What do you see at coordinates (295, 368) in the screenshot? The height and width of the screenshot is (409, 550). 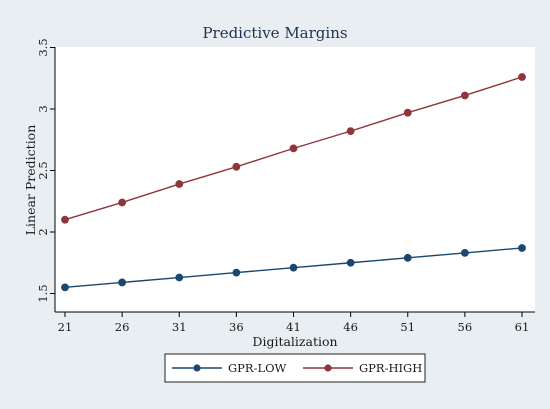 I see `legend: GPR-LOW GPR-HIGH` at bounding box center [295, 368].